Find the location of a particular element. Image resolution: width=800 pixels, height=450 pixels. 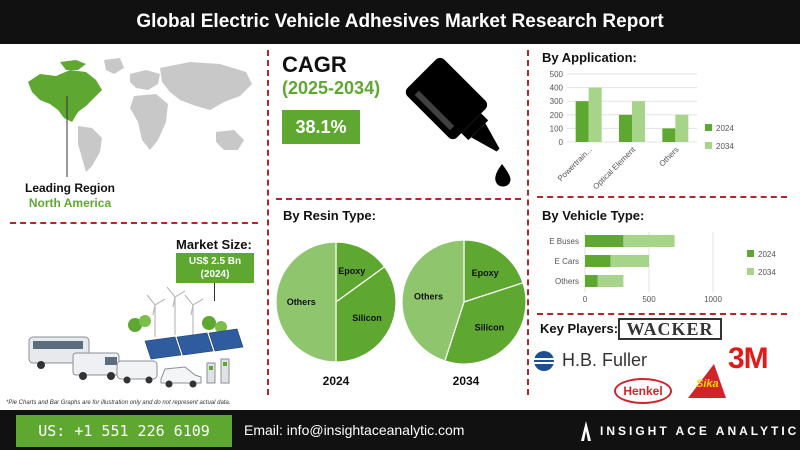

market-size-pointer is located at coordinates (214, 292).